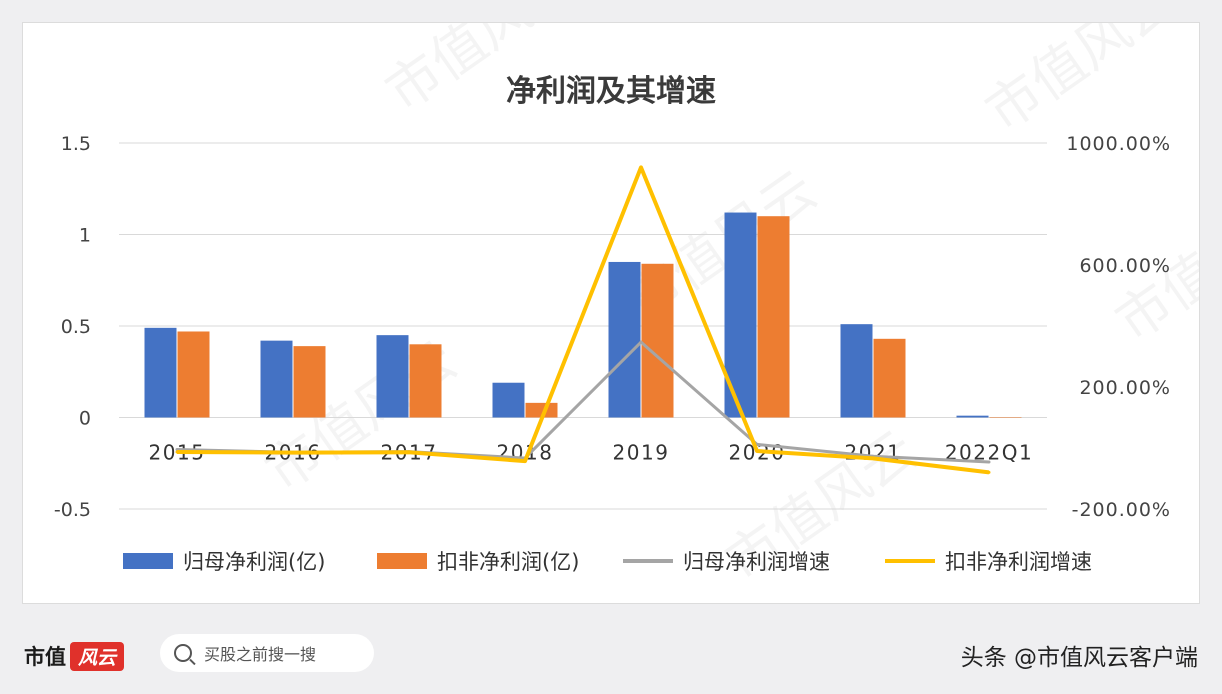  I want to click on search-placeholder: 买股之前搜一搜, so click(260, 654).